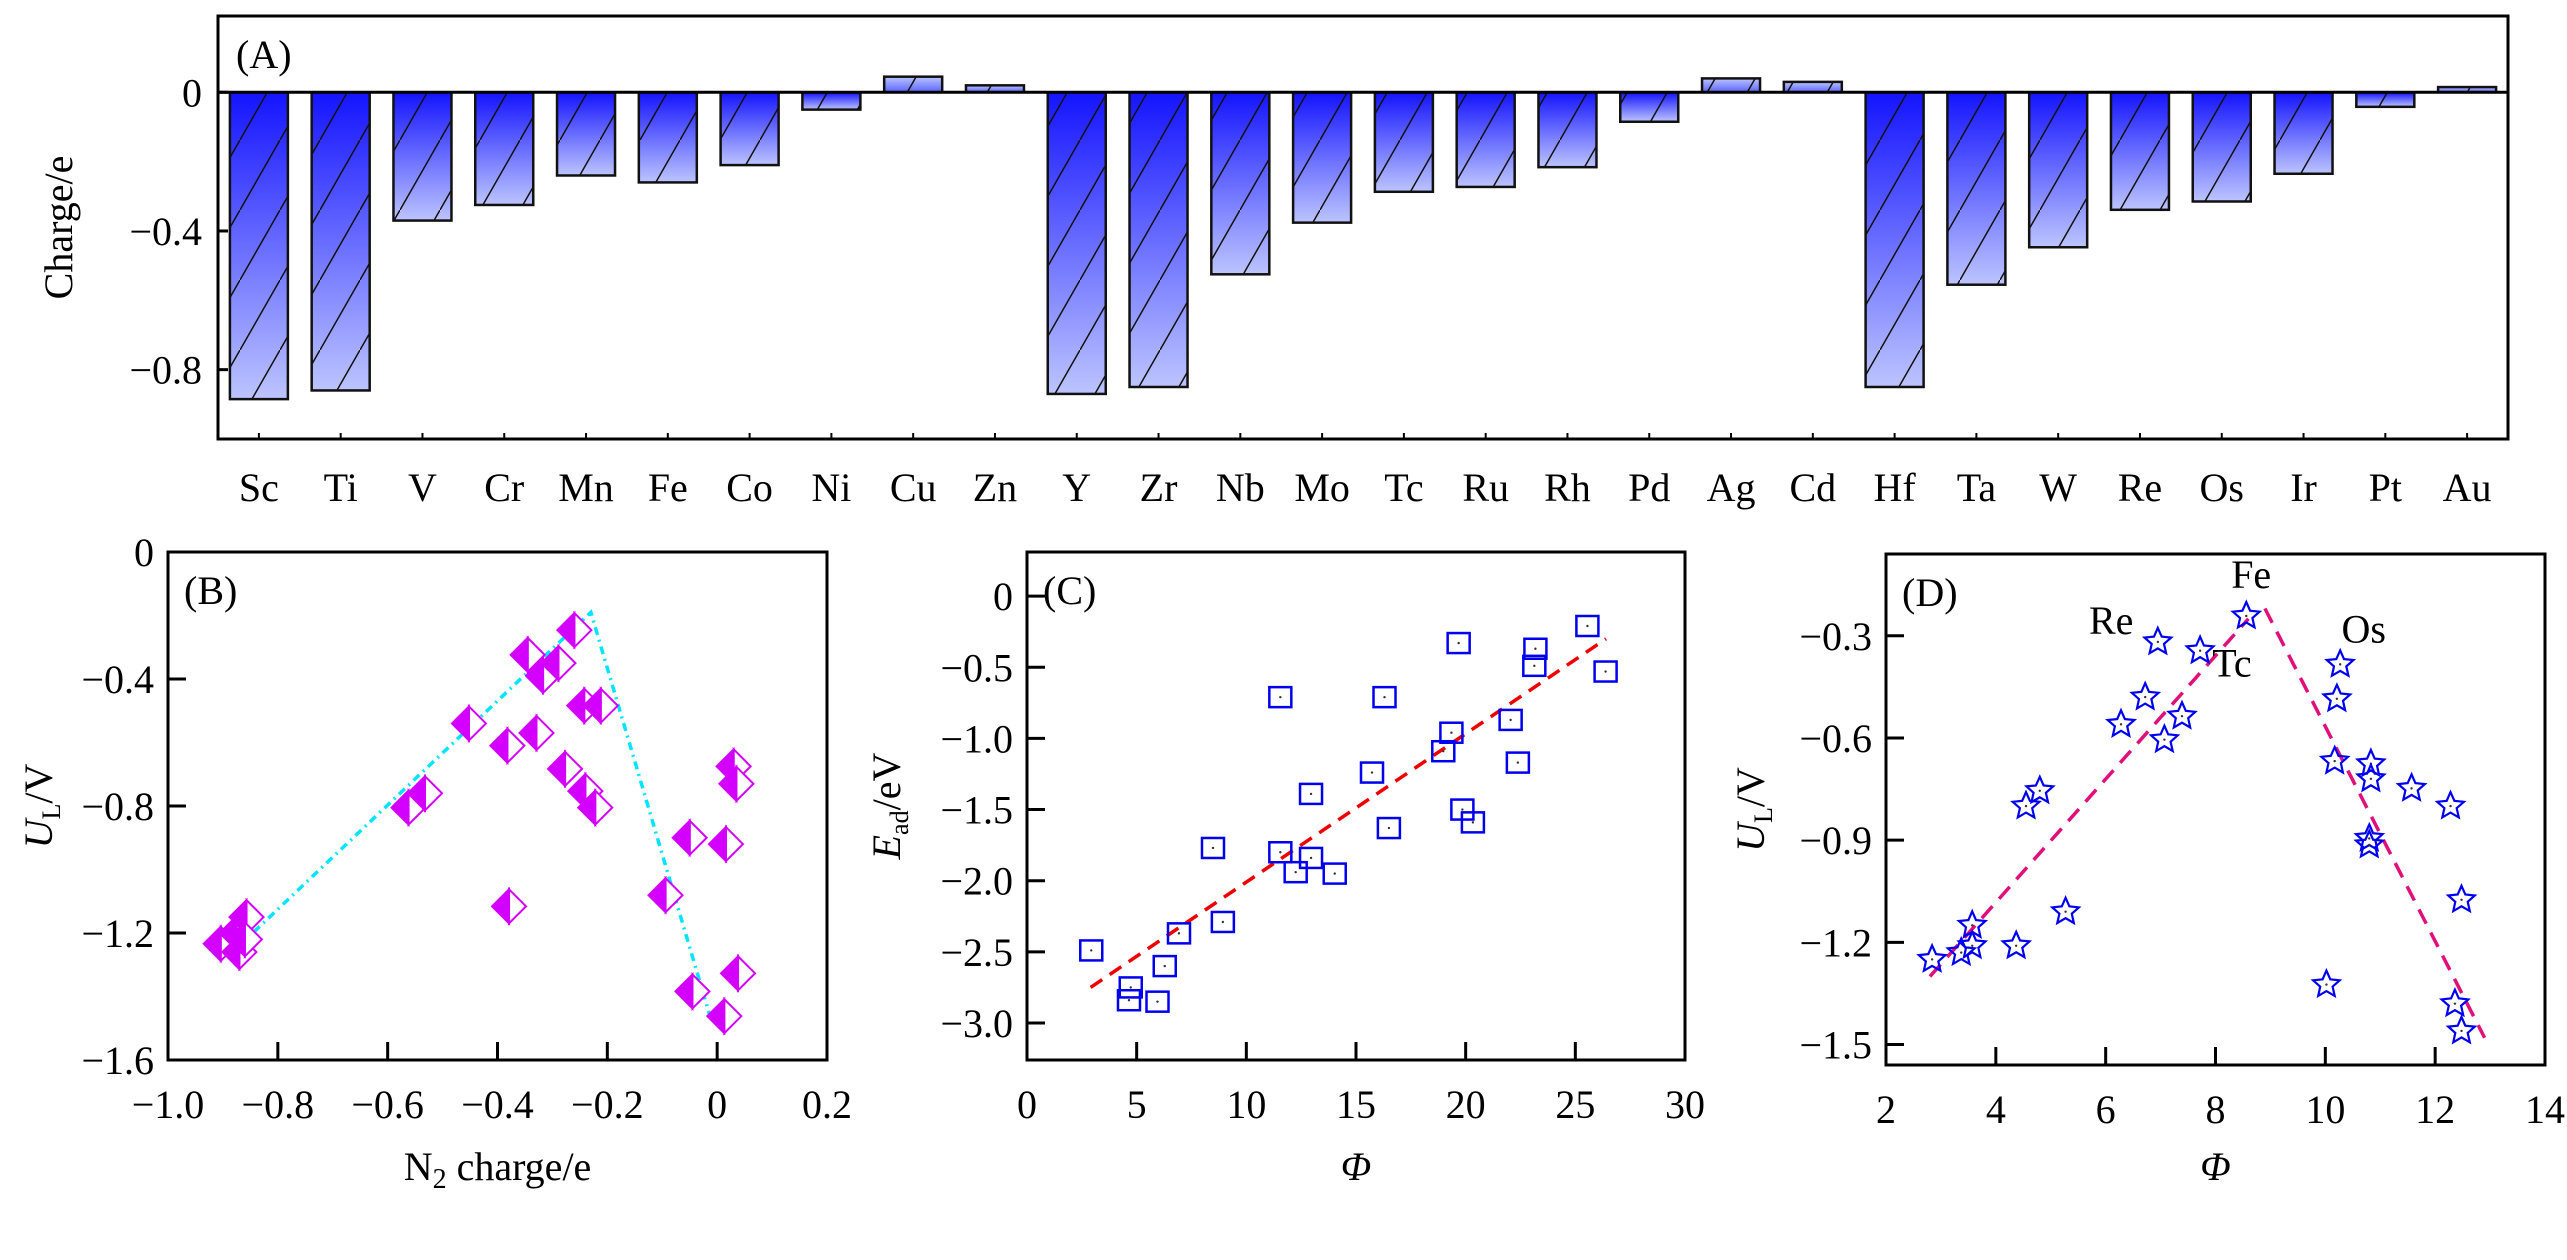 The height and width of the screenshot is (1260, 2567). What do you see at coordinates (886, 847) in the screenshot?
I see `y-label-main: E` at bounding box center [886, 847].